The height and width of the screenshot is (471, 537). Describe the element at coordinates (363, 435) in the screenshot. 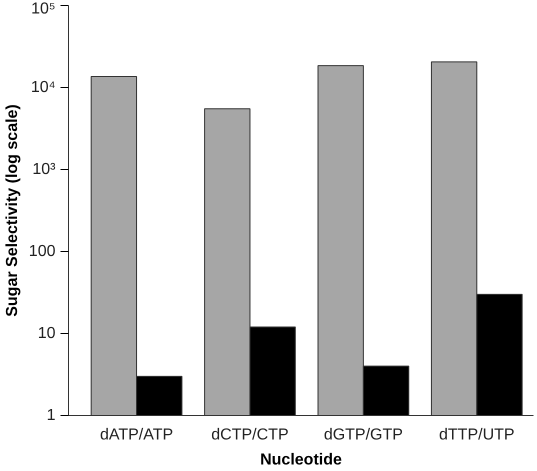

I see `x-tick-label: dGTP/GTP` at that location.